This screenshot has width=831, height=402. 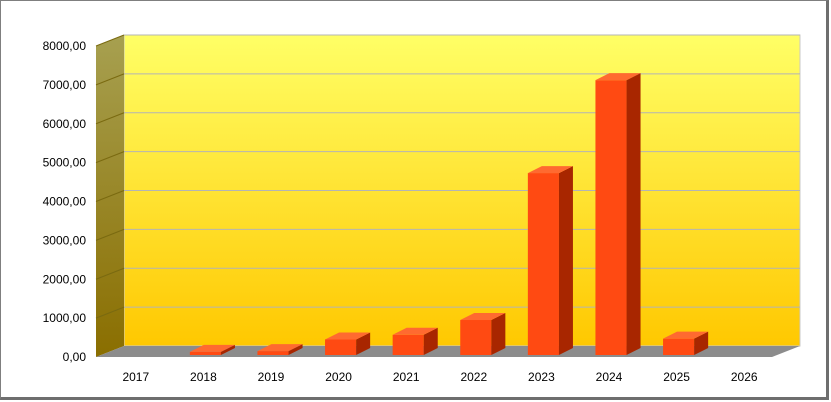 I want to click on x-axis-tick-labels: 2017 2018 2019 2020 2021 2022 2023 2024 2025 2026, so click(x=439, y=377).